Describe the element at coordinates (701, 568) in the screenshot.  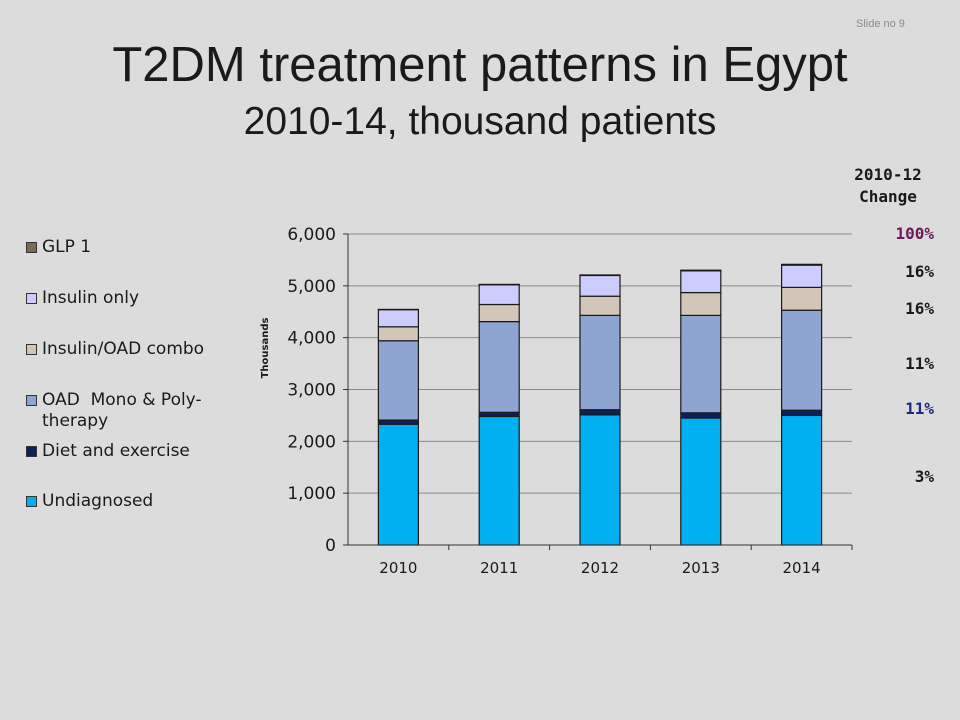
I see `x-tick-label: 2013` at that location.